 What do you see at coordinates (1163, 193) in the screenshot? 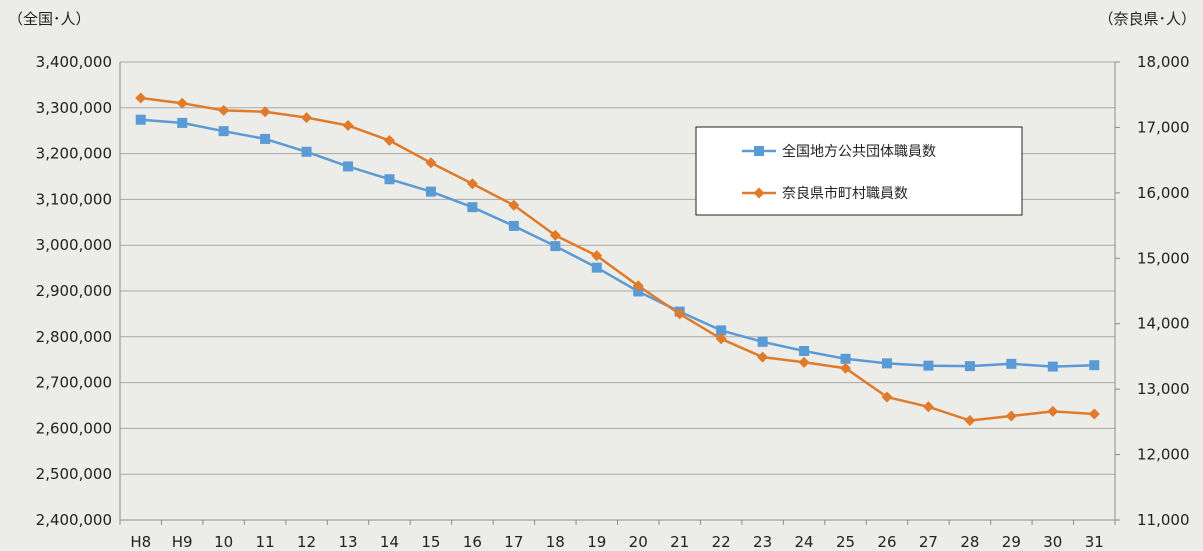
I see `right-tick-label: 16,000` at bounding box center [1163, 193].